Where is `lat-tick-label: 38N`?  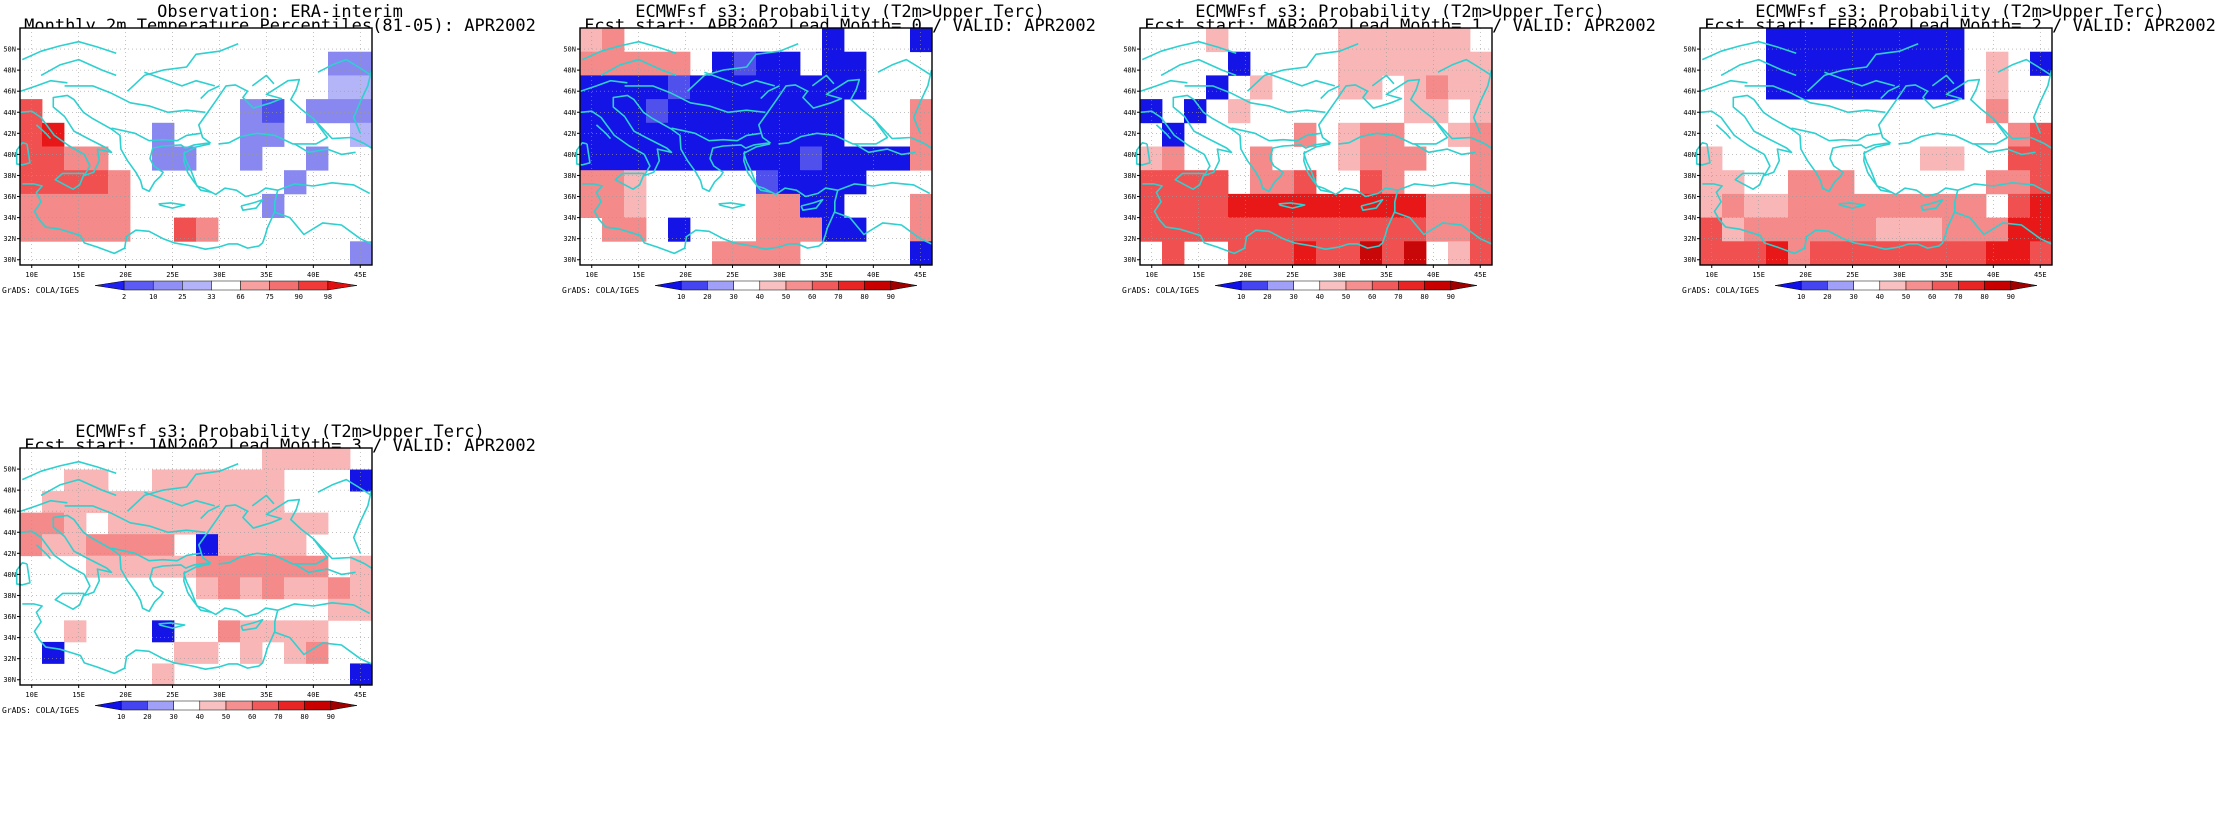 lat-tick-label: 38N is located at coordinates (9, 176).